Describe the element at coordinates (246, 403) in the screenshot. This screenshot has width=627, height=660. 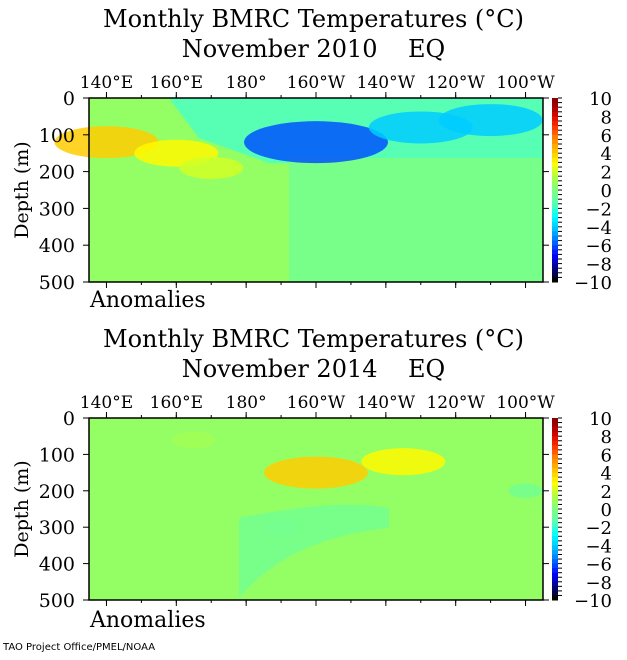
I see `chart2-xtick-label: 180°` at that location.